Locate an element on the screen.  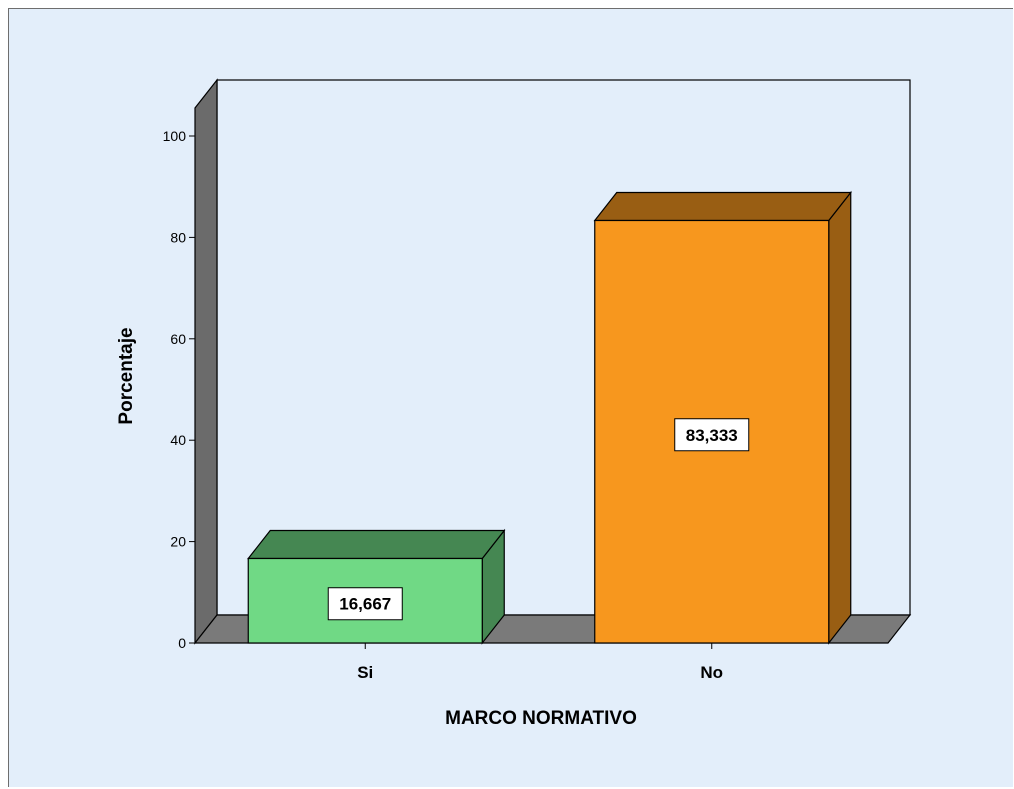
x-tick-label: Si is located at coordinates (365, 672).